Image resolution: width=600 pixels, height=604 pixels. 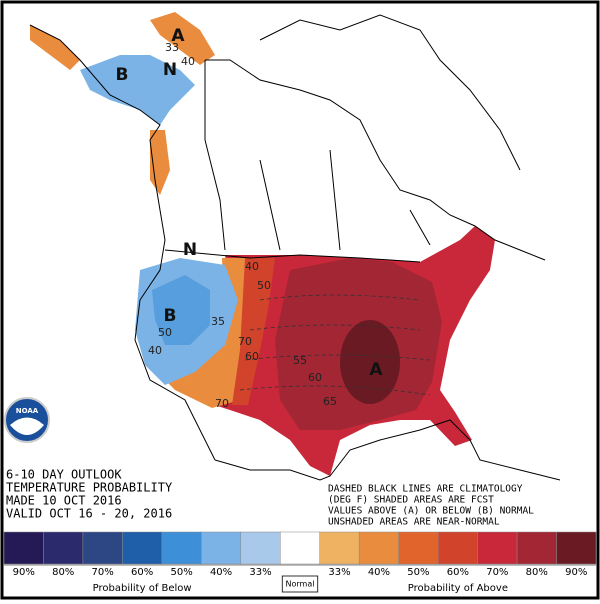 I want to click on title-line: TEMPERATURE PROBABILITY, so click(x=89, y=488).